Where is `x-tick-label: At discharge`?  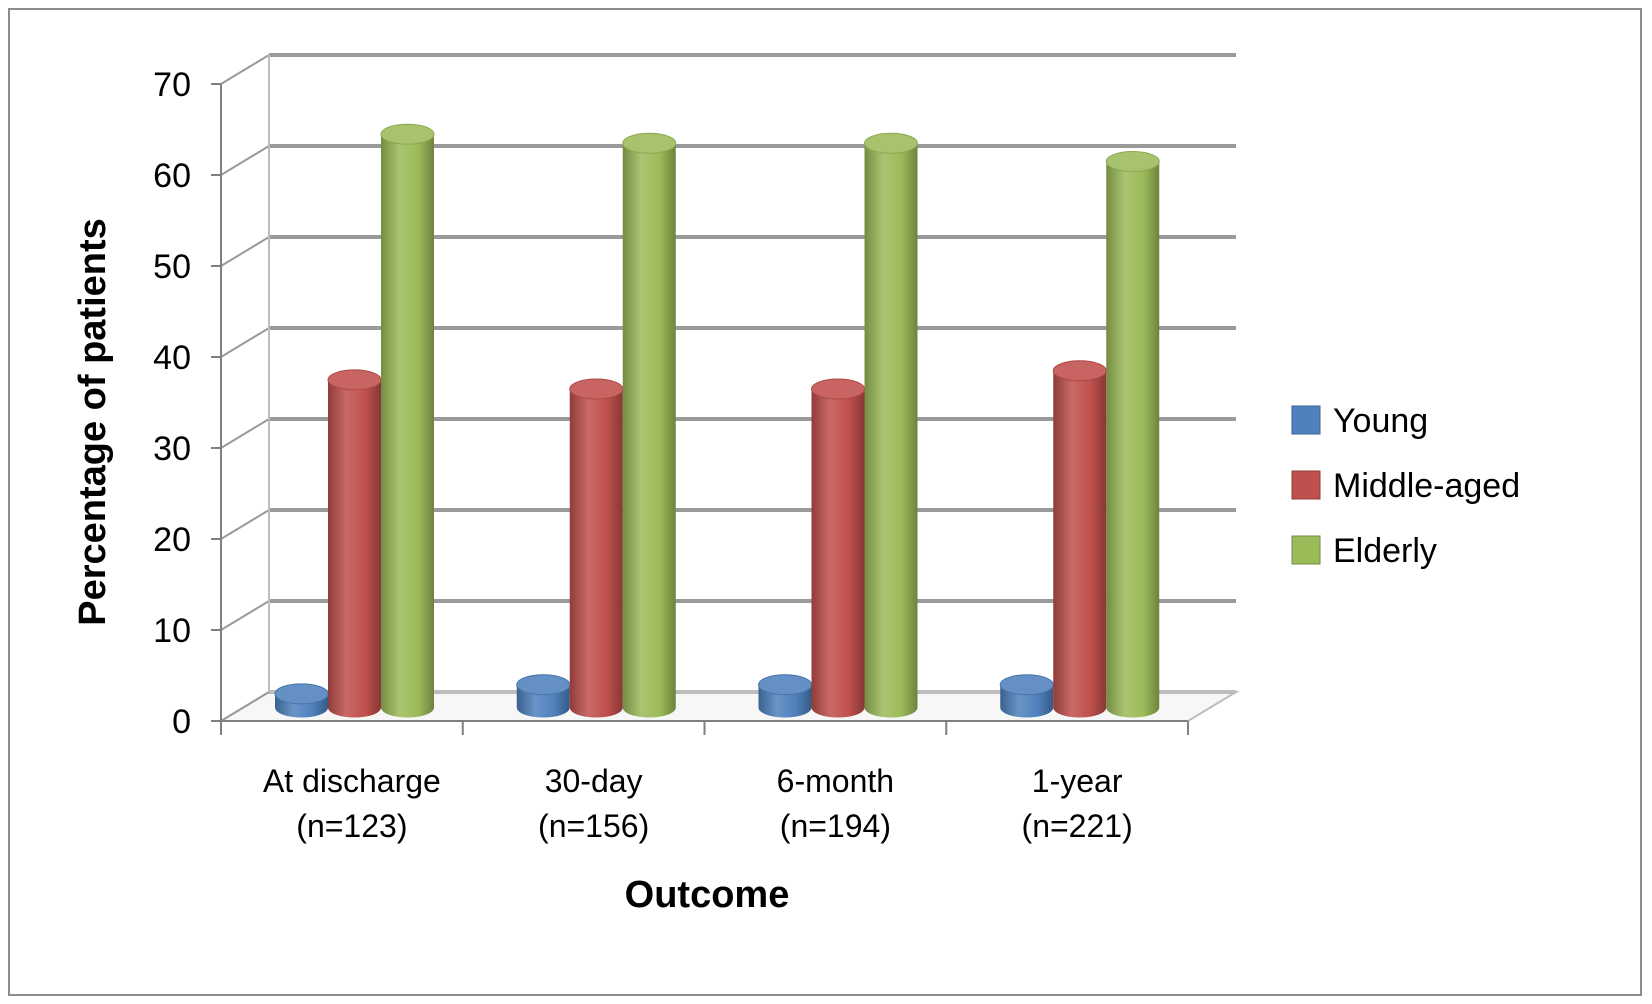 x-tick-label: At discharge is located at coordinates (352, 781).